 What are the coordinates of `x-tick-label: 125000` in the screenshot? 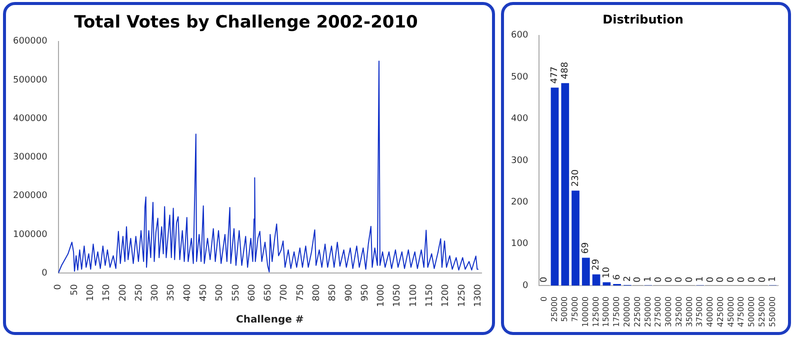 It's located at (595, 312).